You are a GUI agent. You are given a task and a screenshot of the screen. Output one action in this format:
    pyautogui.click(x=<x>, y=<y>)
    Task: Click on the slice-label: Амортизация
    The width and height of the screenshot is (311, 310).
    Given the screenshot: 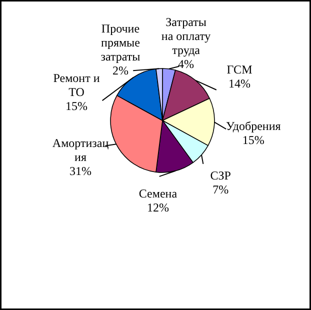 What is the action you would take?
    pyautogui.click(x=81, y=150)
    